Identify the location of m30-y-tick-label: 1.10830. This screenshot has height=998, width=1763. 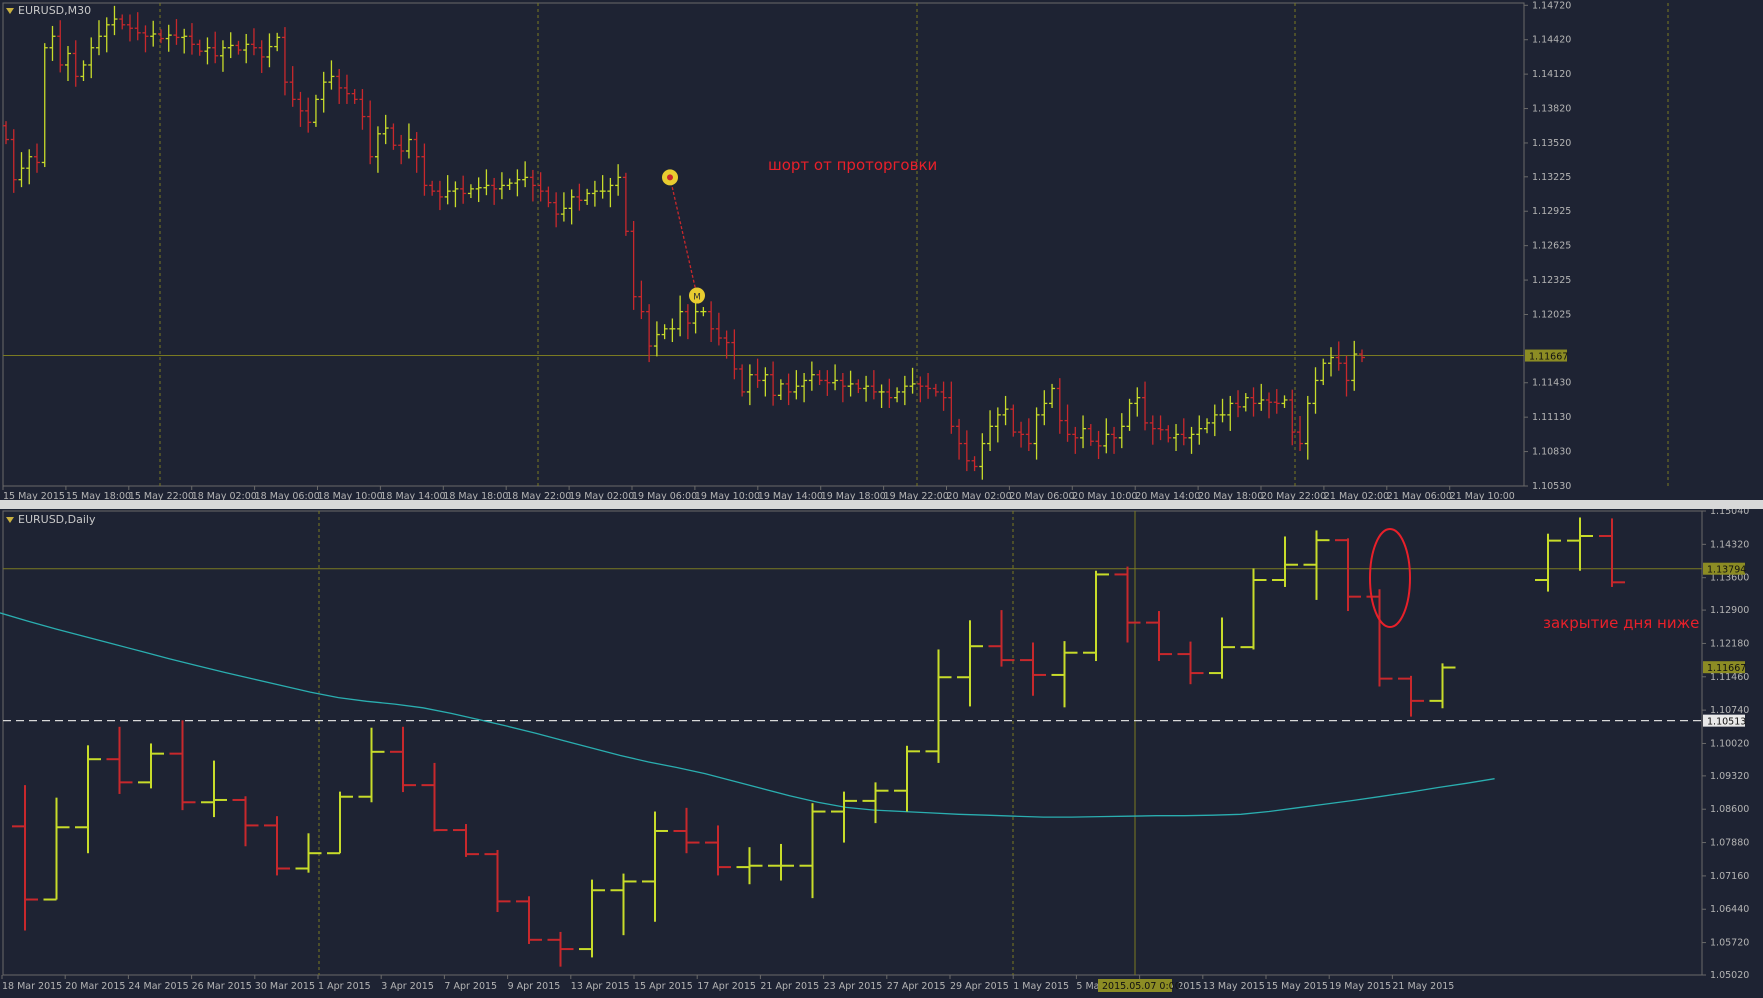
(1551, 452).